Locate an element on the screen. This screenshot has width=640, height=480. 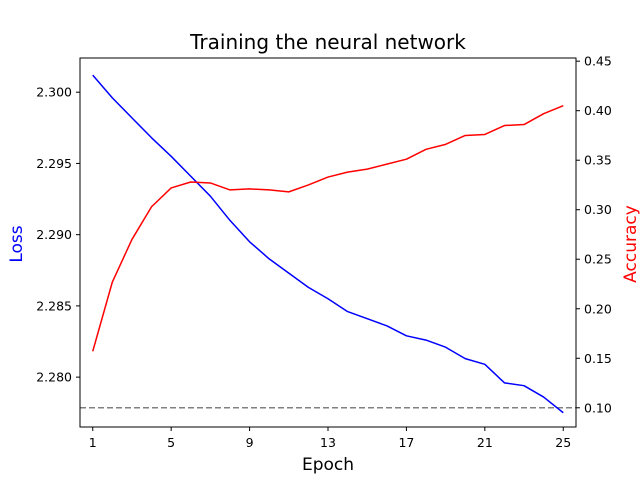
x-tick-label: 9 is located at coordinates (250, 442).